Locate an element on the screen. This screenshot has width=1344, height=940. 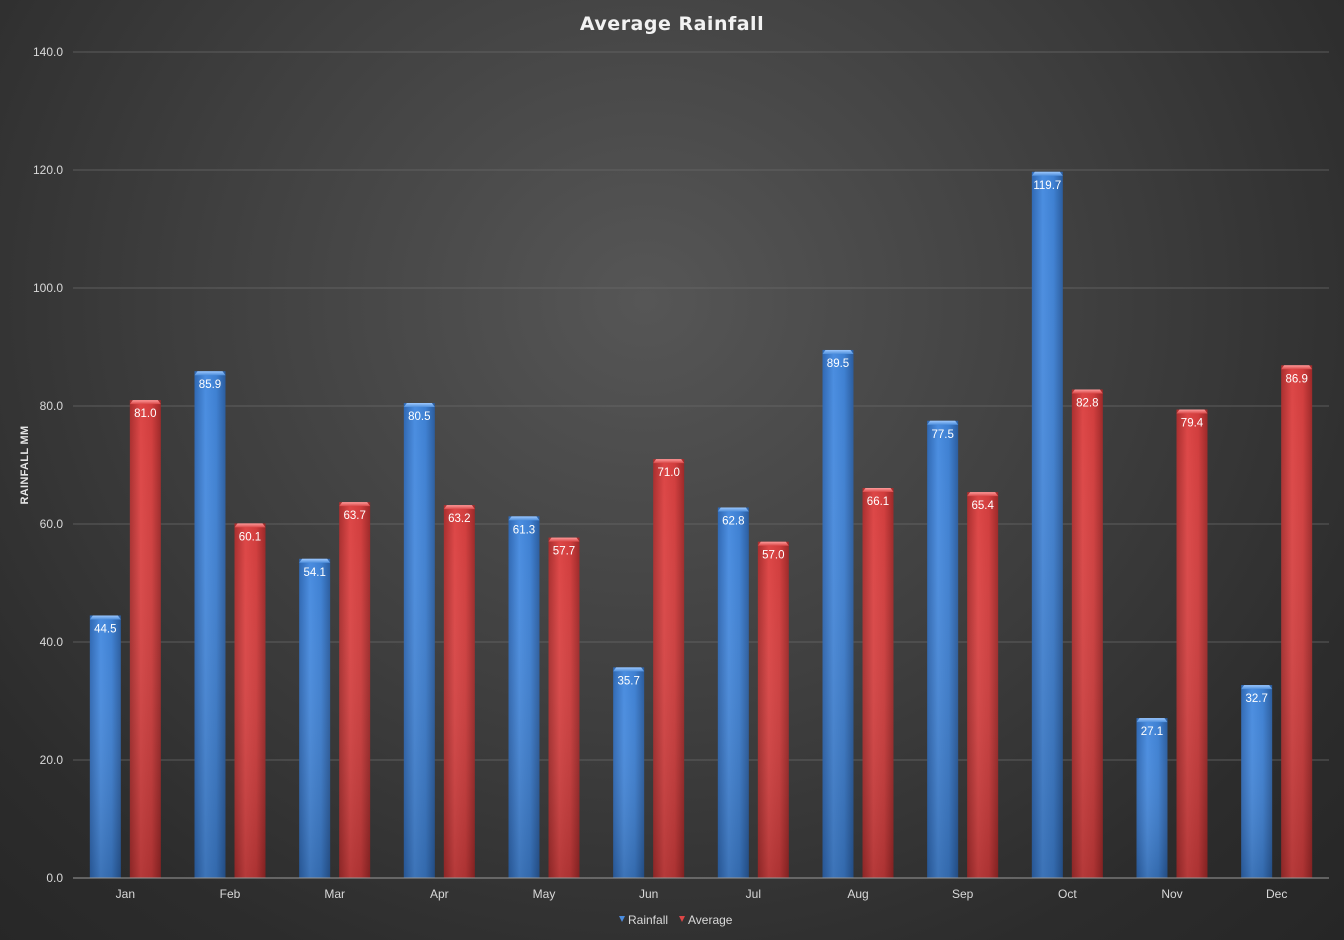
x-tick-label: Jan is located at coordinates (125, 894).